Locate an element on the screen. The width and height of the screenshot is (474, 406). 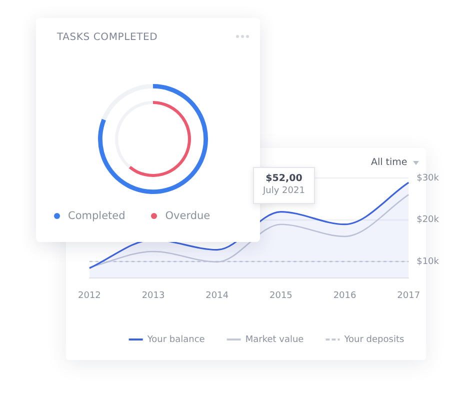
x-tick-label: 2015 is located at coordinates (280, 295).